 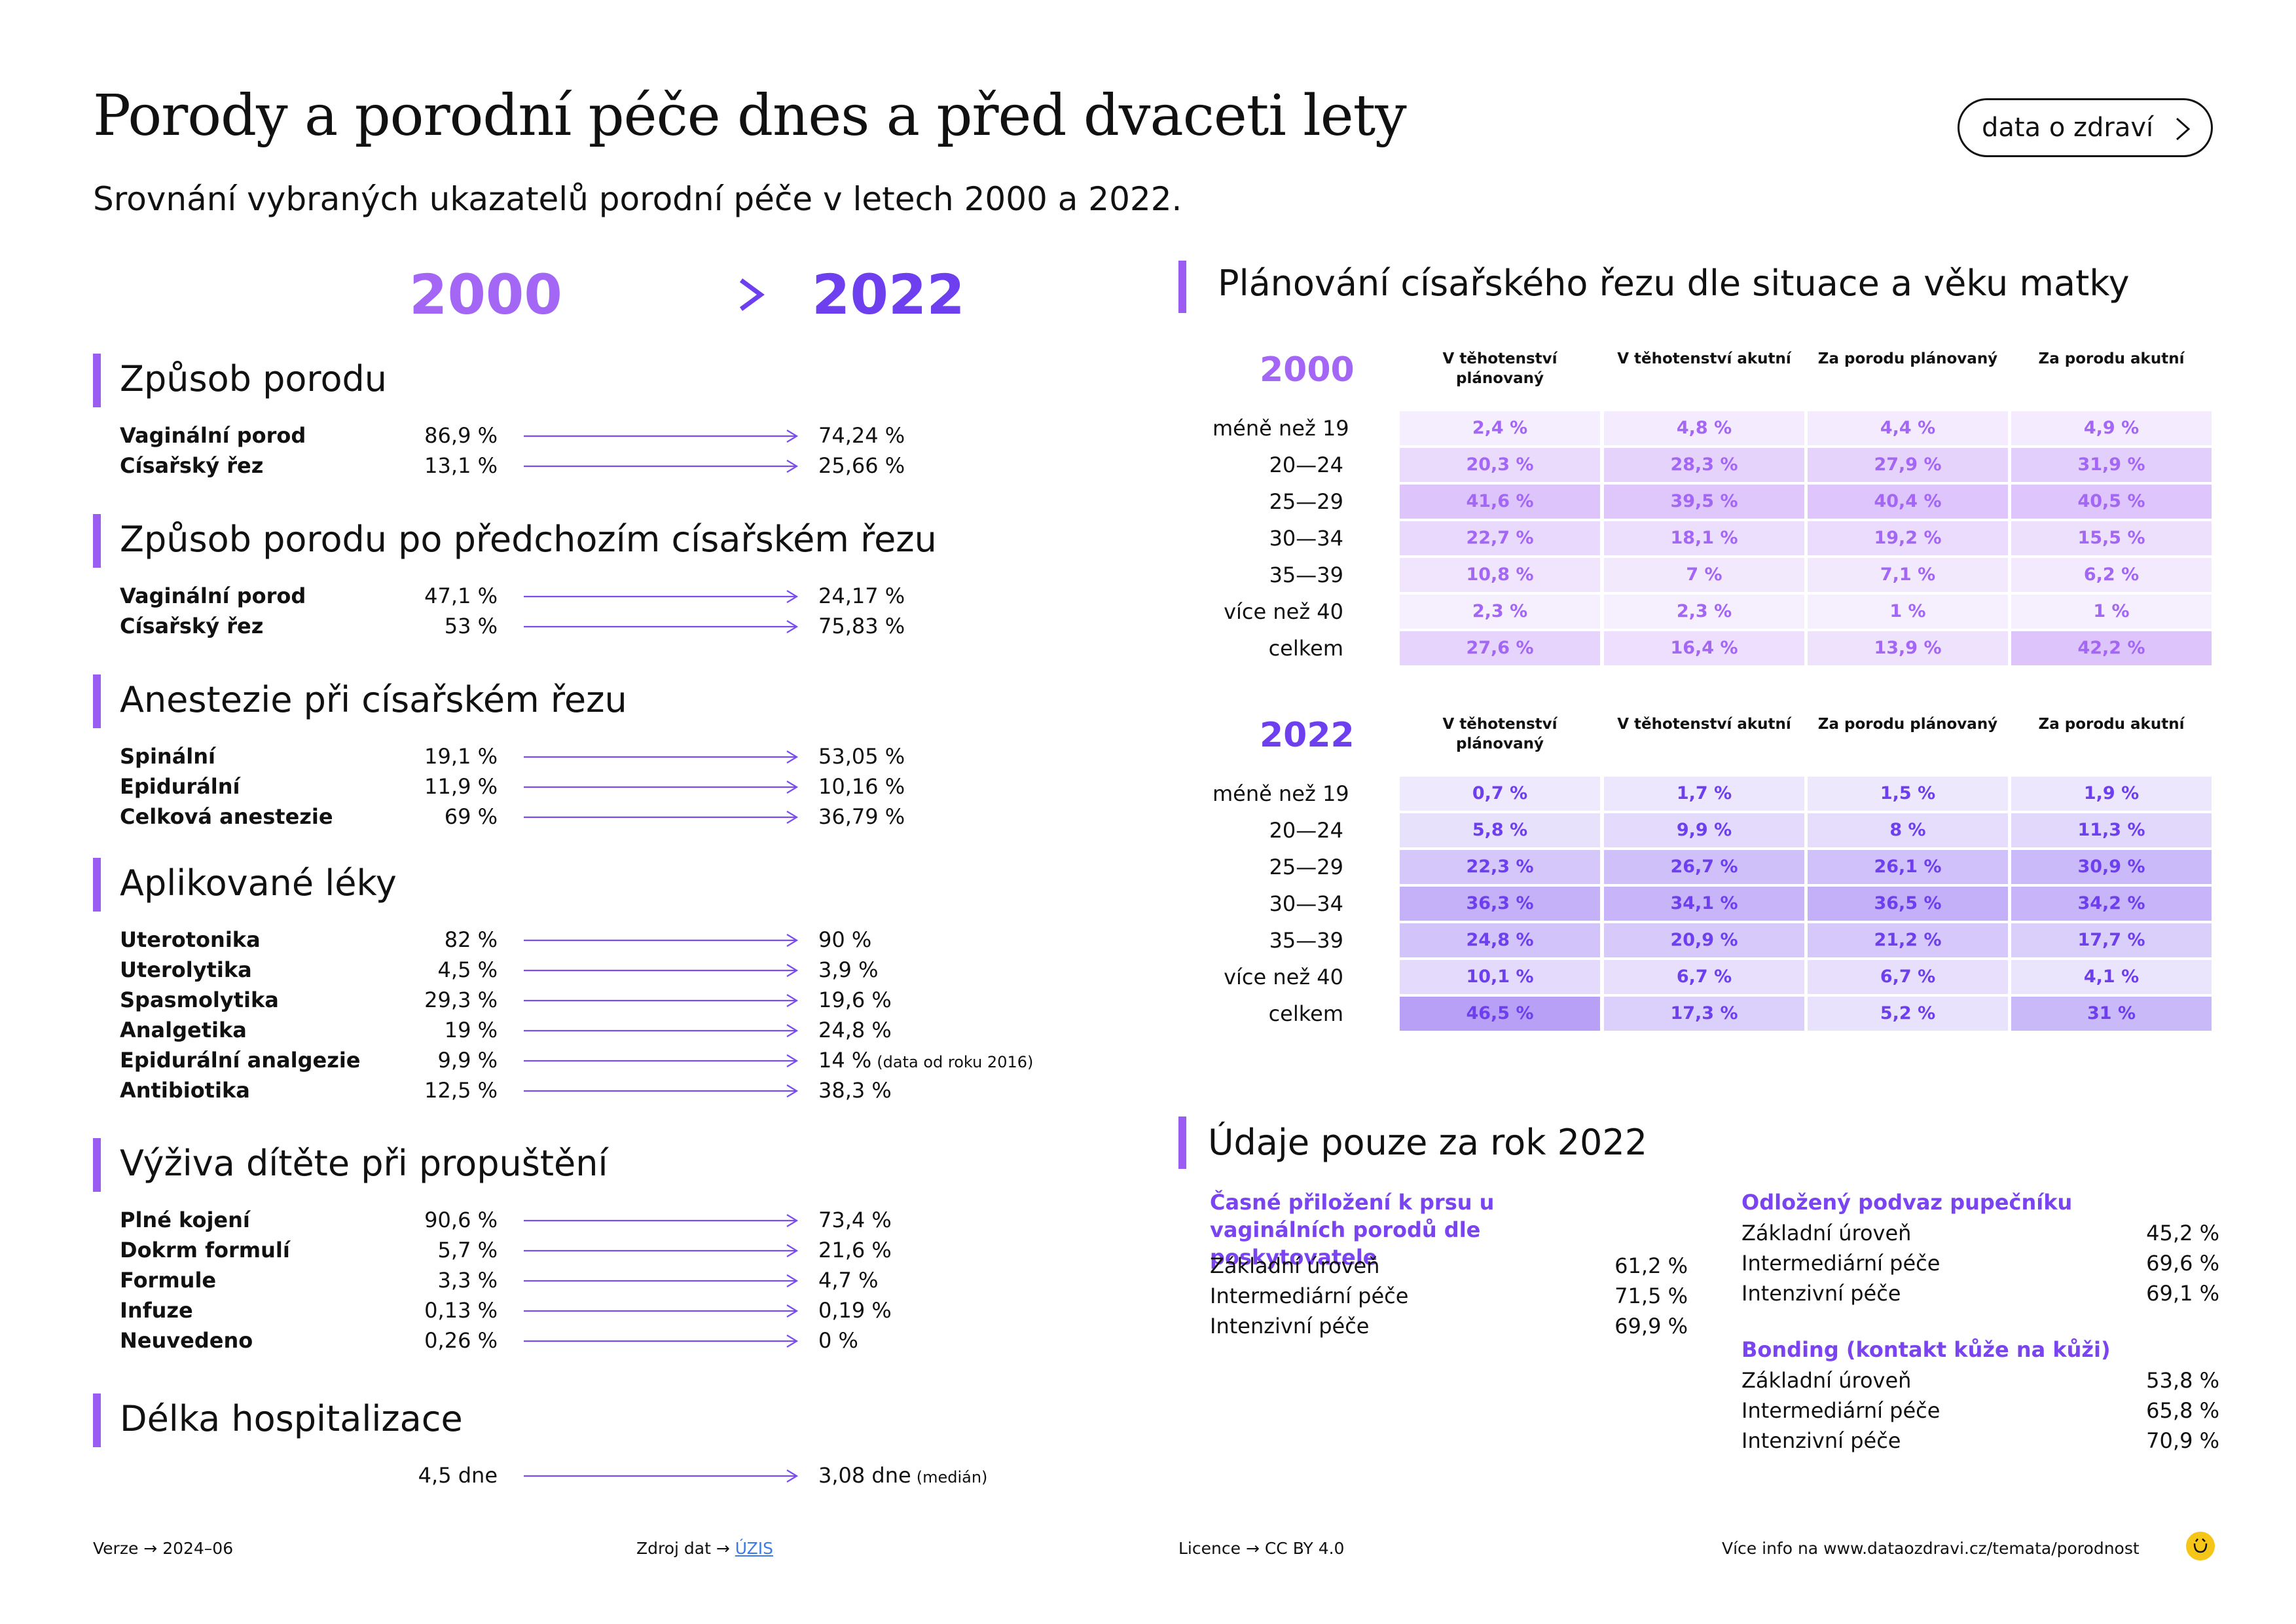 What do you see at coordinates (461, 1220) in the screenshot?
I see `value-2000: 90,6 %` at bounding box center [461, 1220].